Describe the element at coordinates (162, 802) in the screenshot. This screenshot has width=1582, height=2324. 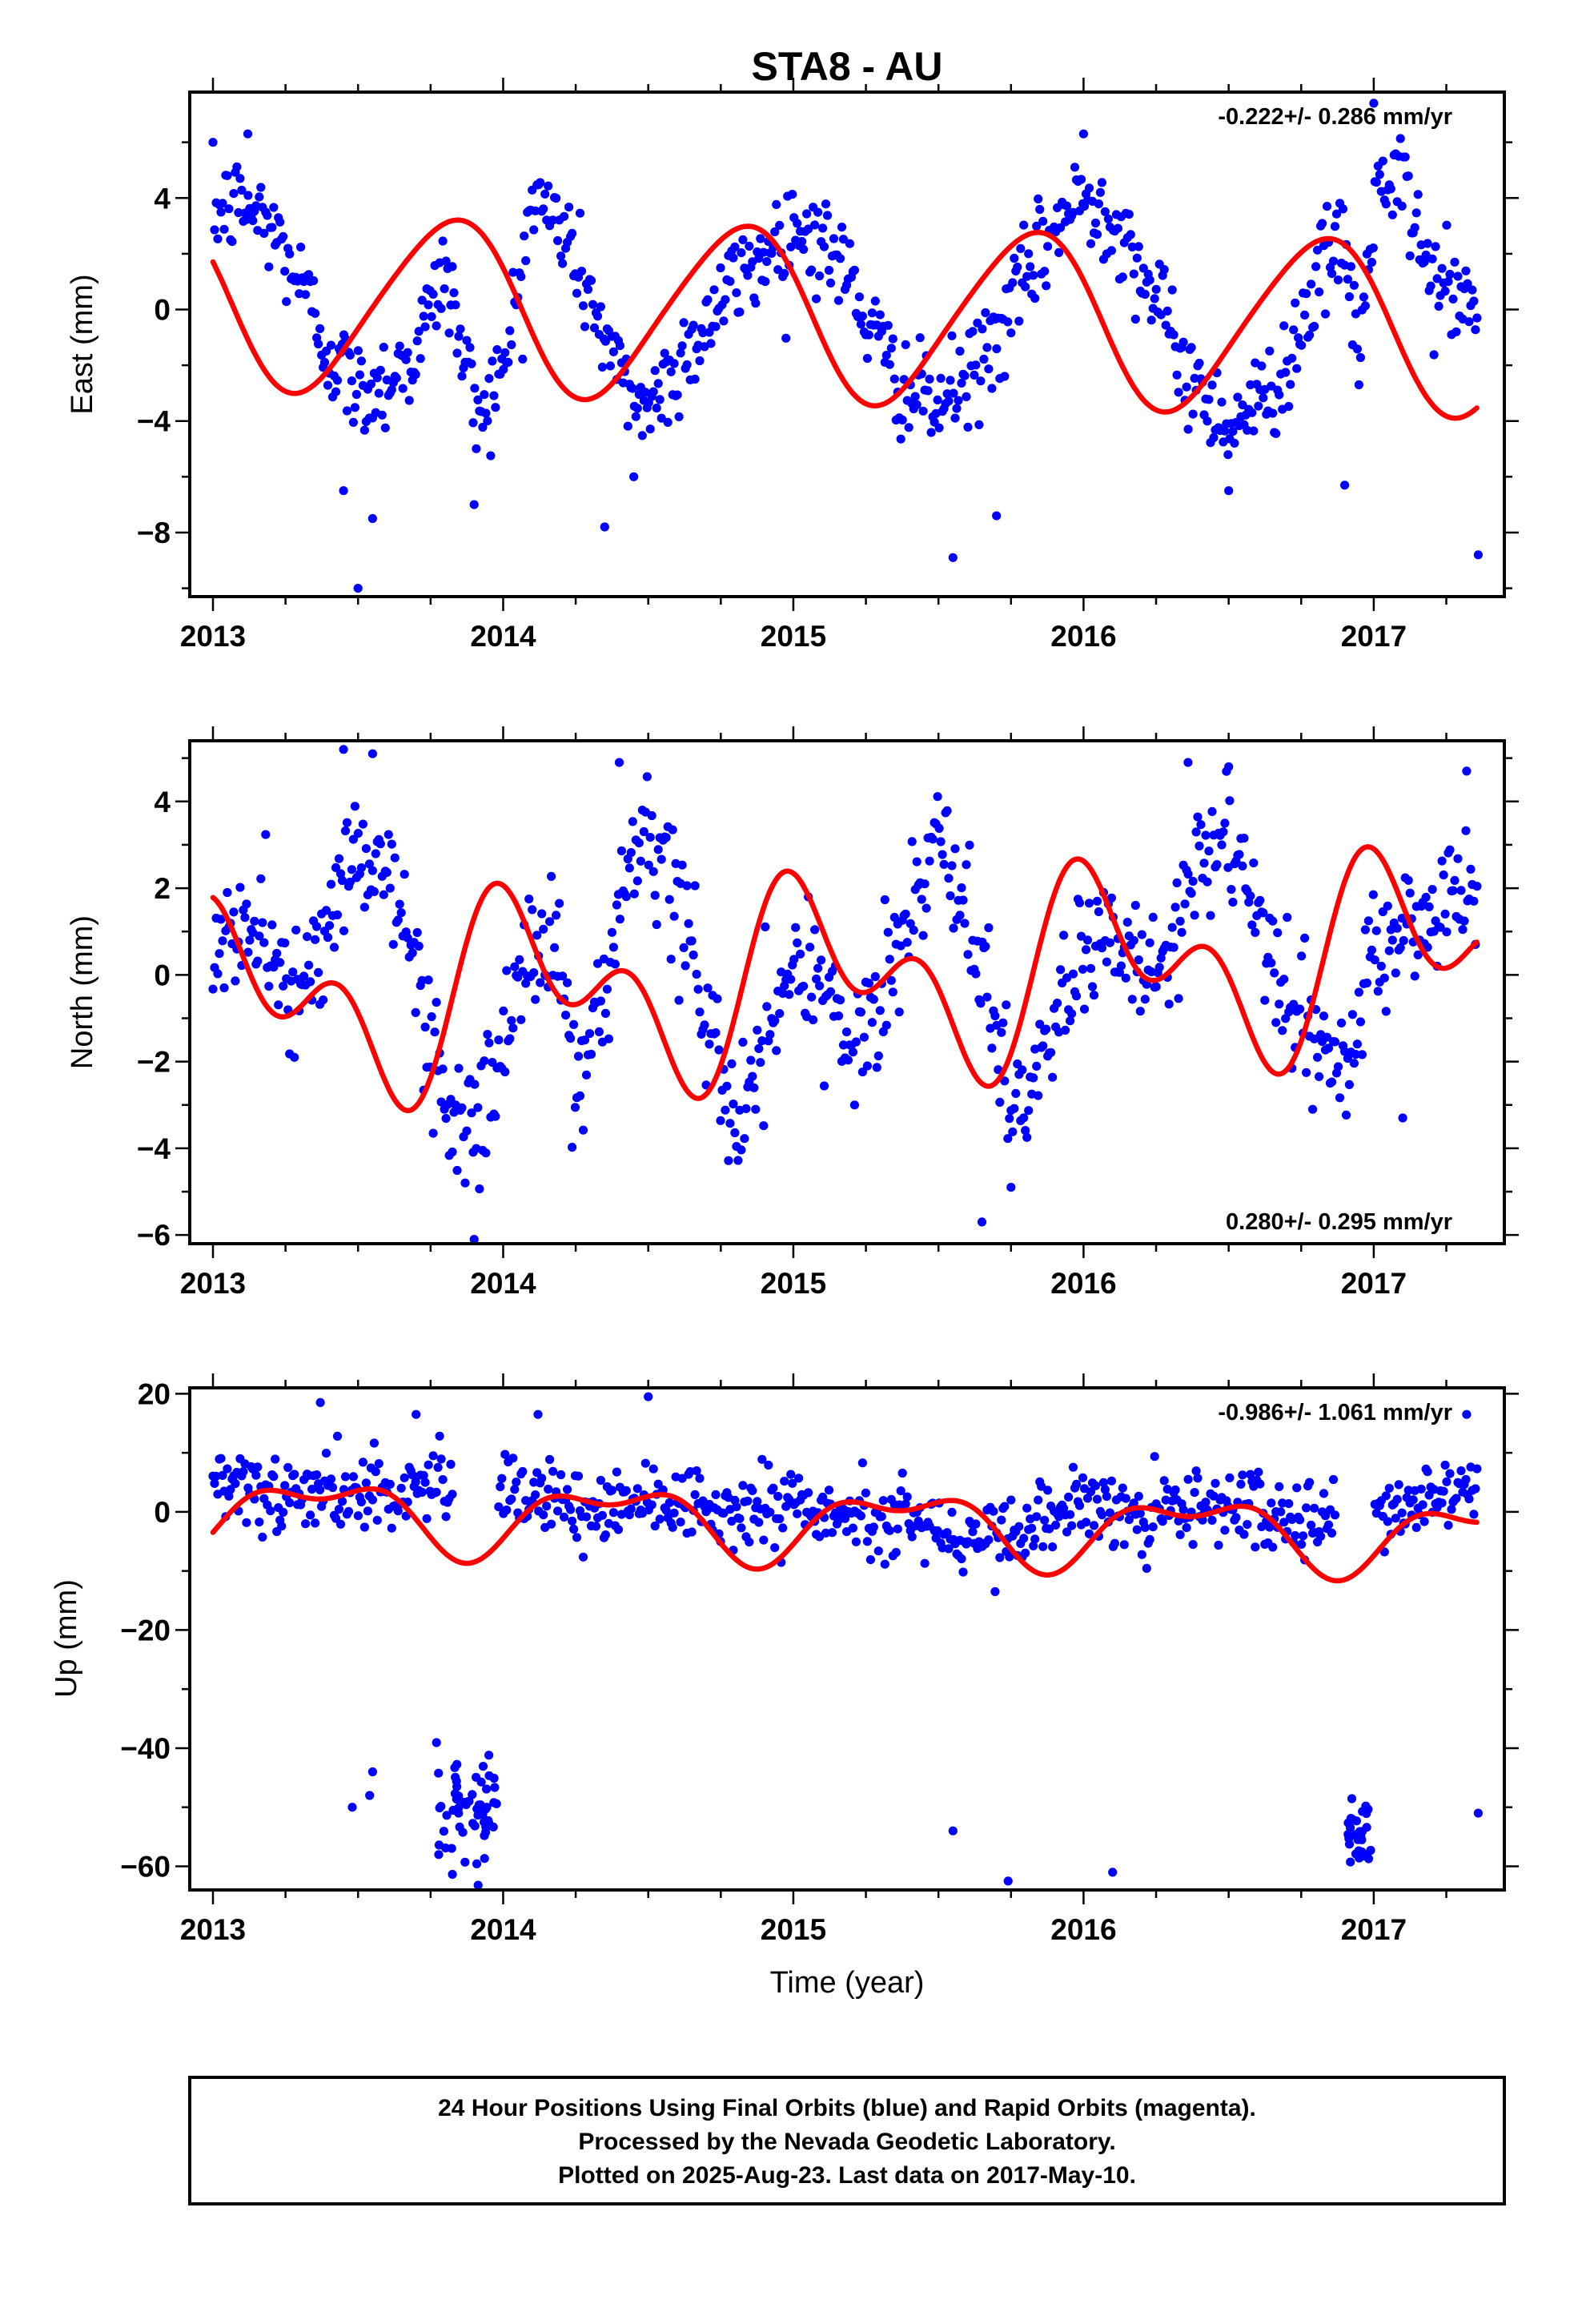
I see `y-tick-label: 4` at that location.